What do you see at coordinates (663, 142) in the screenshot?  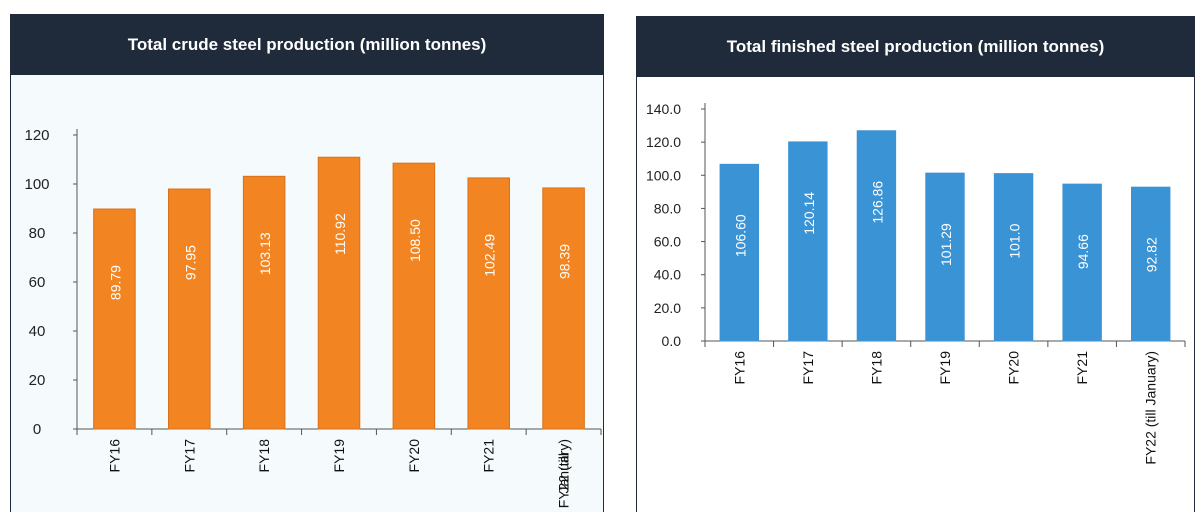 I see `y-tick-label: 120.0` at bounding box center [663, 142].